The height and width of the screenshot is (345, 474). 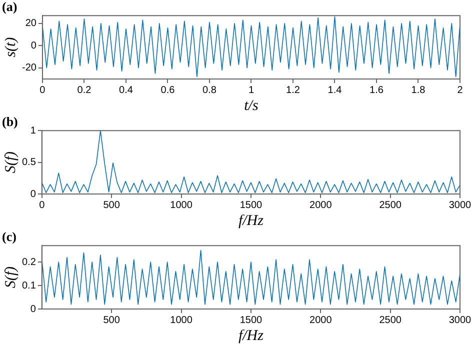 What do you see at coordinates (251, 106) in the screenshot?
I see `x-axis-title: t/s` at bounding box center [251, 106].